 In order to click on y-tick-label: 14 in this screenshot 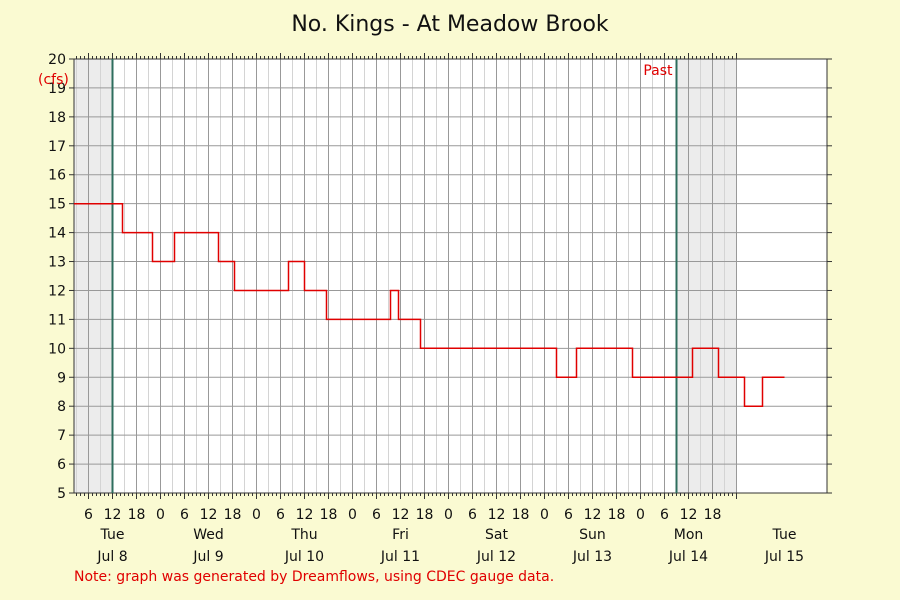, I will do `click(57, 234)`.